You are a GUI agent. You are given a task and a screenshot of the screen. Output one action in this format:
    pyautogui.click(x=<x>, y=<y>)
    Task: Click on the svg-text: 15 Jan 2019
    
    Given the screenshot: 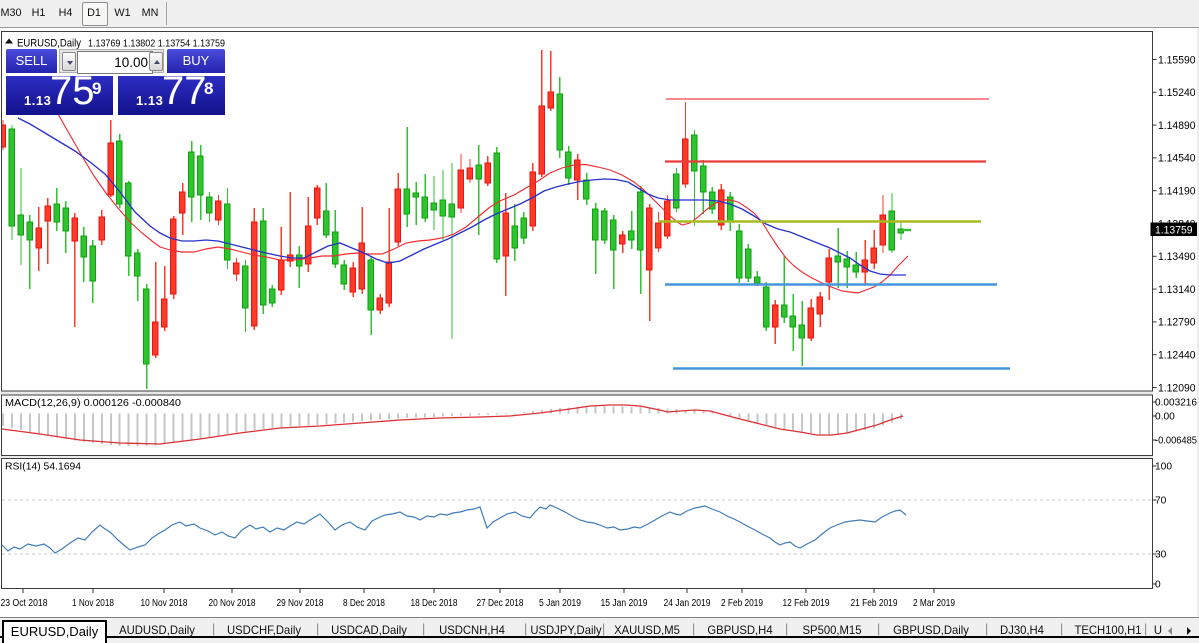 What is the action you would take?
    pyautogui.click(x=624, y=603)
    